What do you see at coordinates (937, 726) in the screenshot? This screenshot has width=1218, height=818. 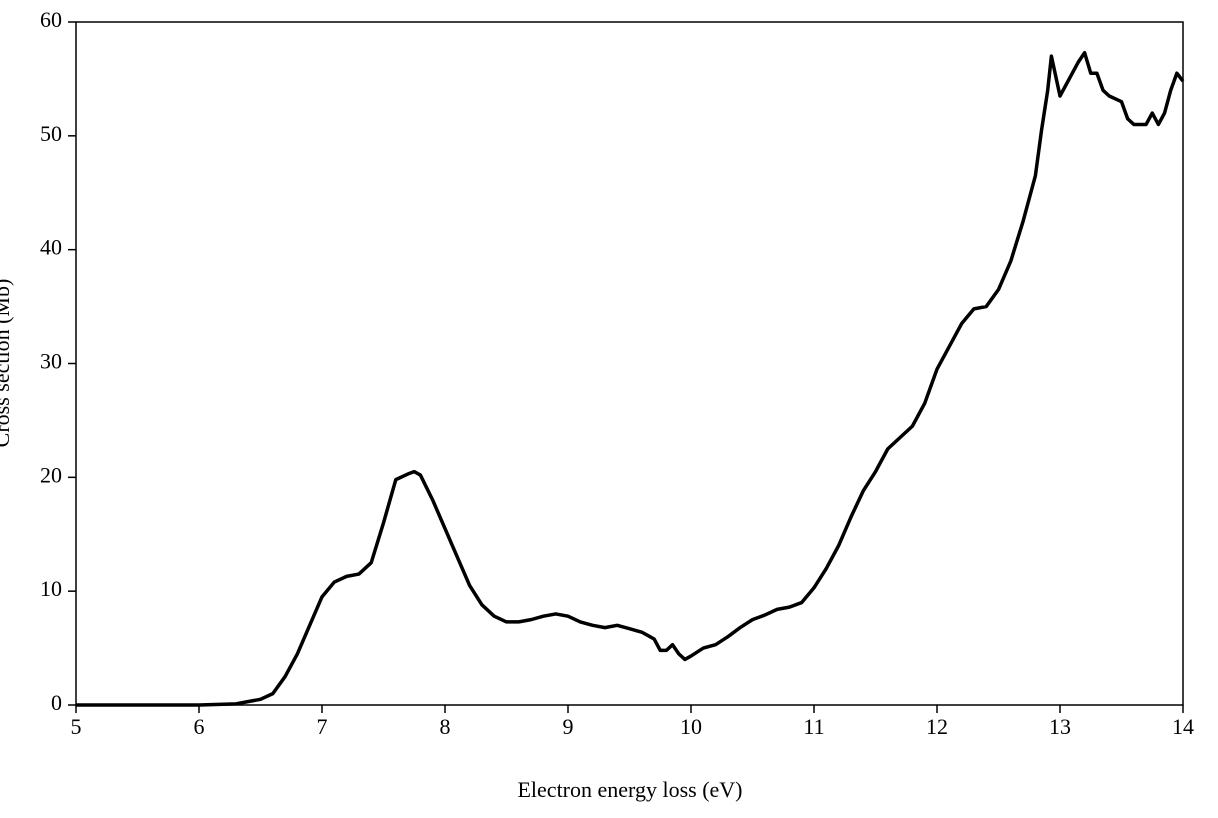 I see `x-tick-label: 12` at bounding box center [937, 726].